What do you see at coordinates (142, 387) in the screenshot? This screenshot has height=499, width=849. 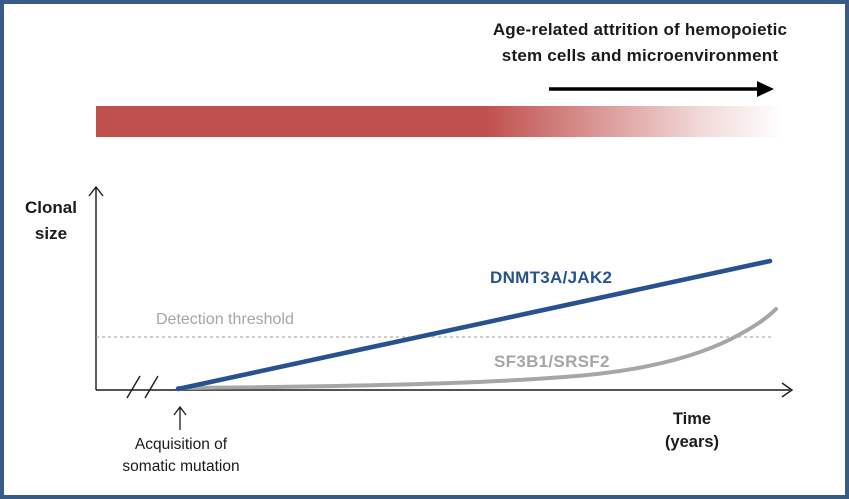 I see `axis-break-icon` at bounding box center [142, 387].